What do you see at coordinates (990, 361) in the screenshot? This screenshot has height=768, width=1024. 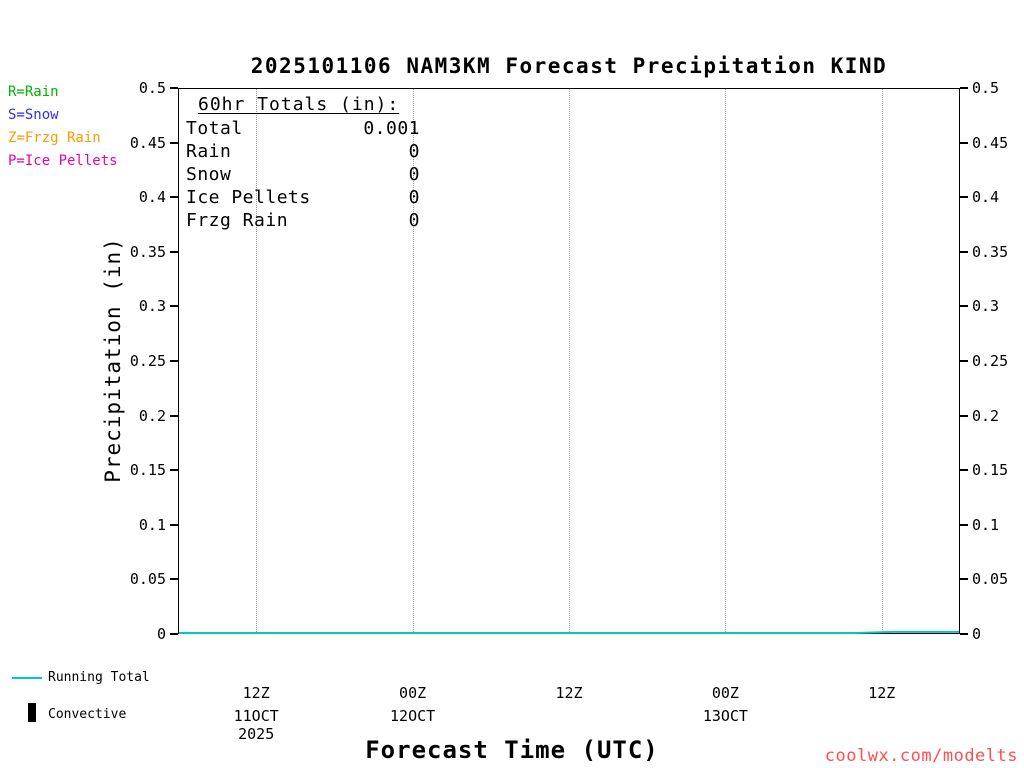 I see `y-tick-label-right: 0.25` at bounding box center [990, 361].